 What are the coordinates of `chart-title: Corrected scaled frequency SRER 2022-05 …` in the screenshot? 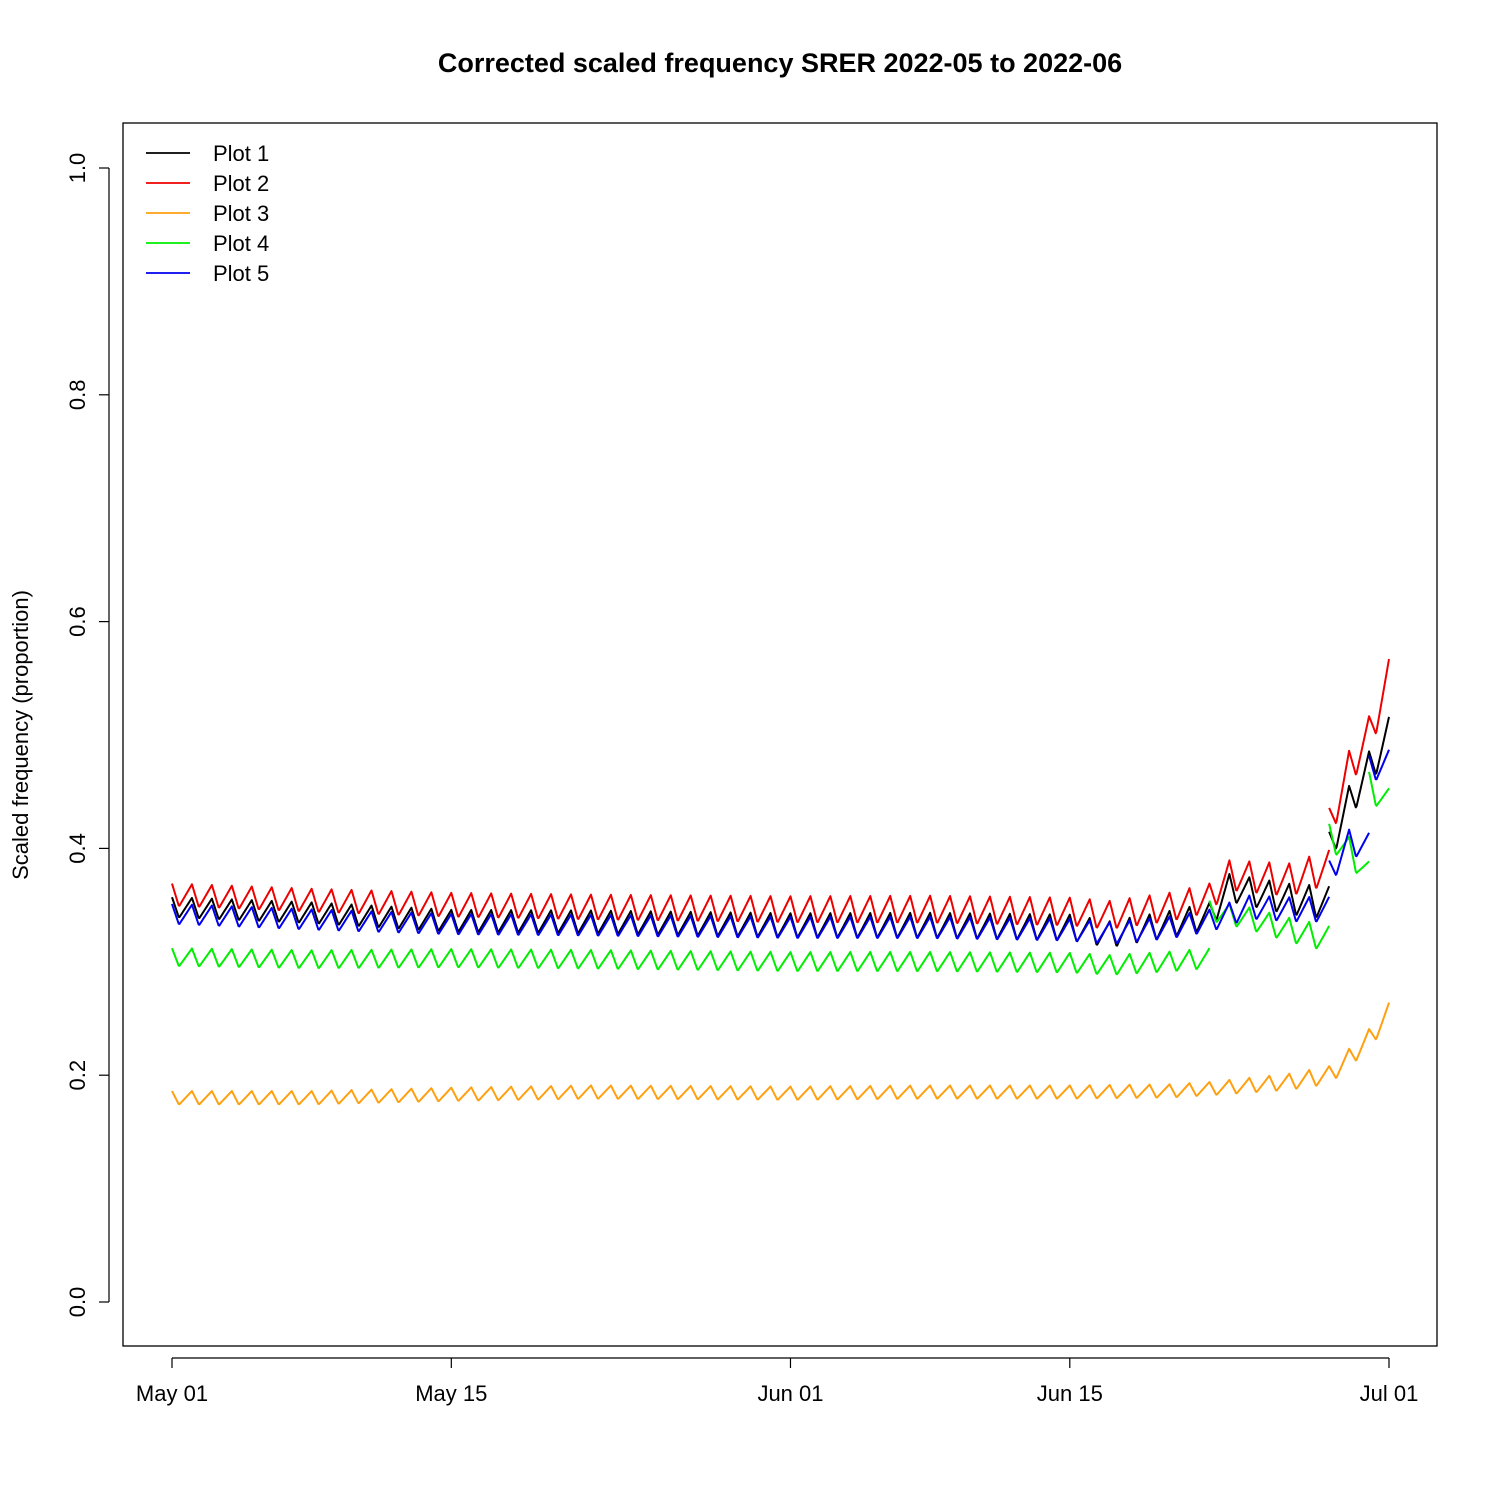 It's located at (780, 63).